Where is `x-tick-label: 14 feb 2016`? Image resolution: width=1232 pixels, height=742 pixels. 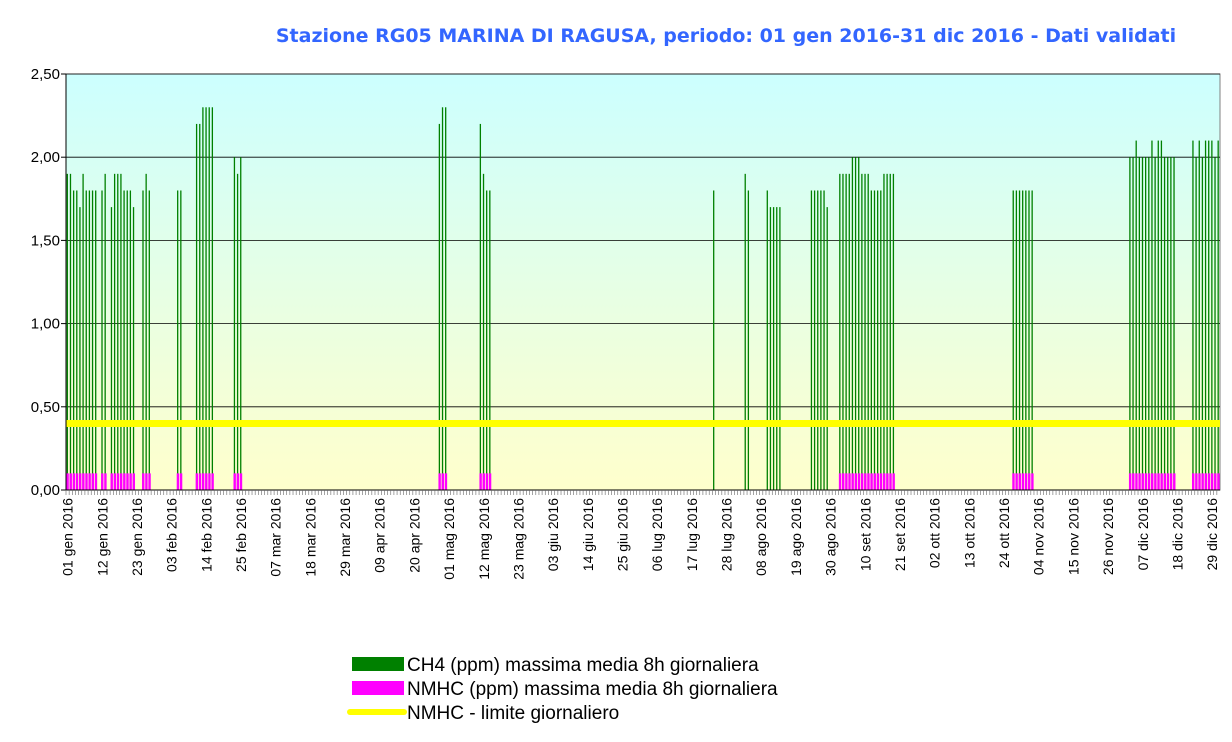 x-tick-label: 14 feb 2016 is located at coordinates (206, 535).